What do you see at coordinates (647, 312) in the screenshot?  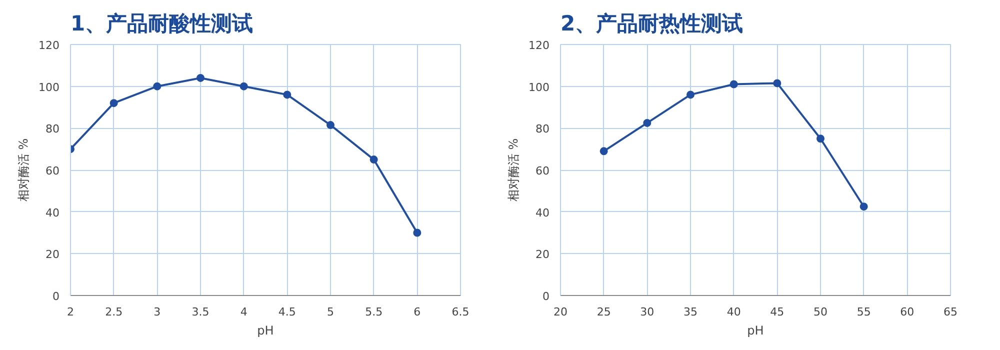 I see `x-tick-label: 30` at bounding box center [647, 312].